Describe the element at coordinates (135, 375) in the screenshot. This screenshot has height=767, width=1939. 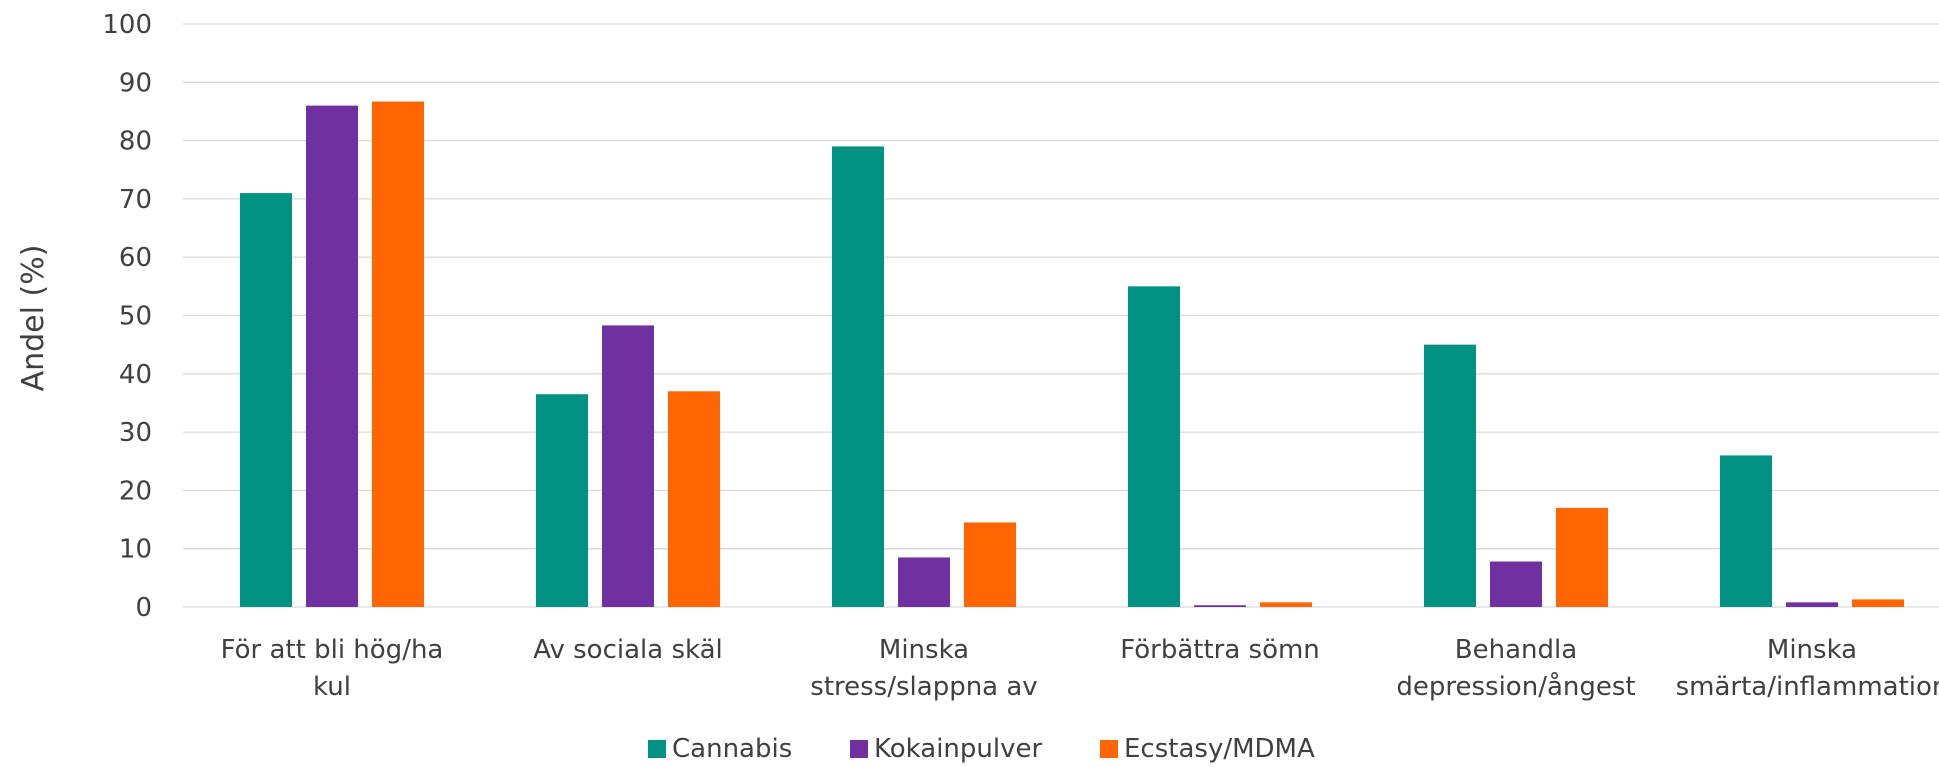
I see `y-tick-label: 40` at that location.